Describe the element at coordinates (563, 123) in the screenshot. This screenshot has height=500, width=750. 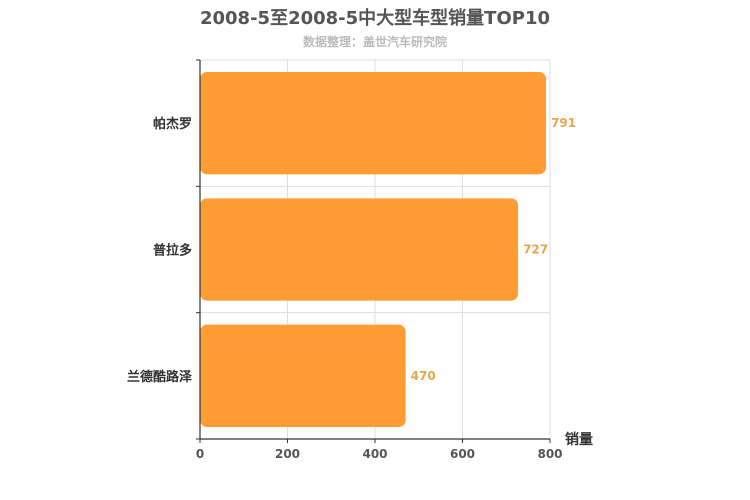
I see `data-label: 791` at that location.